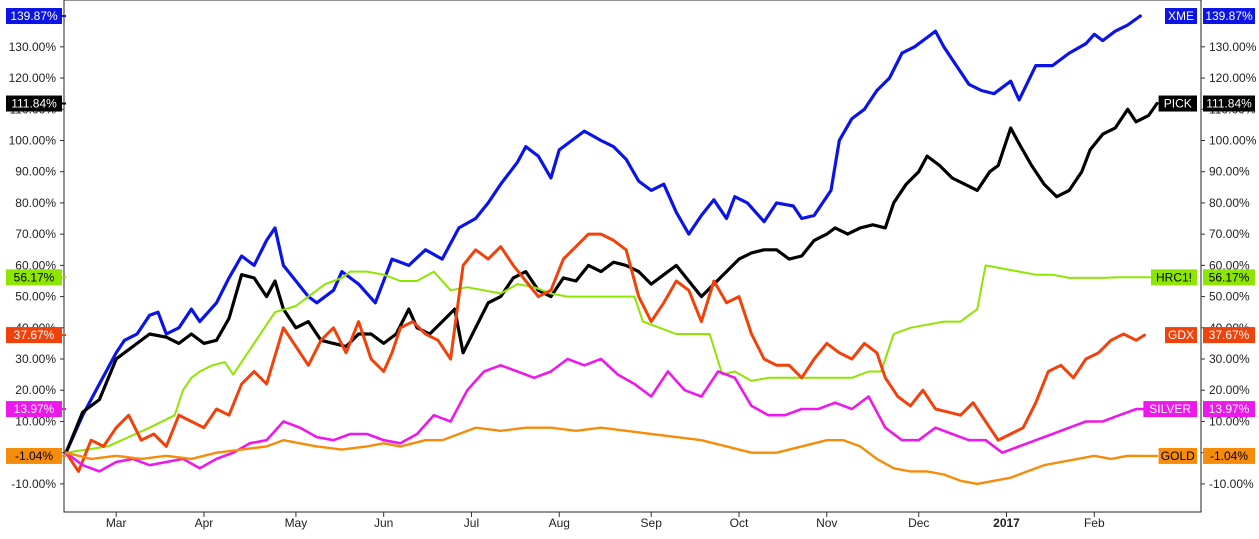  Describe the element at coordinates (33, 47) in the screenshot. I see `y-tick-label-left: 130.00%` at that location.